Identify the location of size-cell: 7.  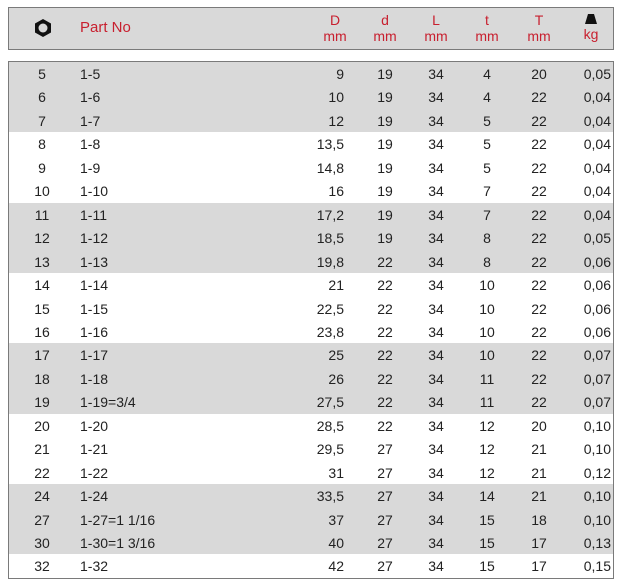
(42, 120).